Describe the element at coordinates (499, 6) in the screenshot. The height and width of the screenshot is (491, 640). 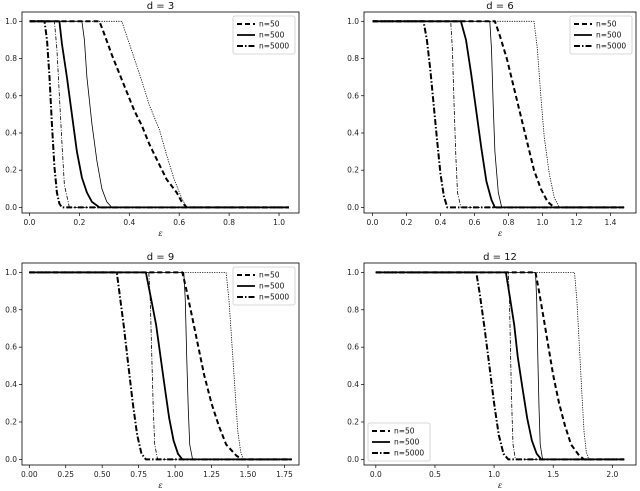
I see `chart-title: d = 6` at that location.